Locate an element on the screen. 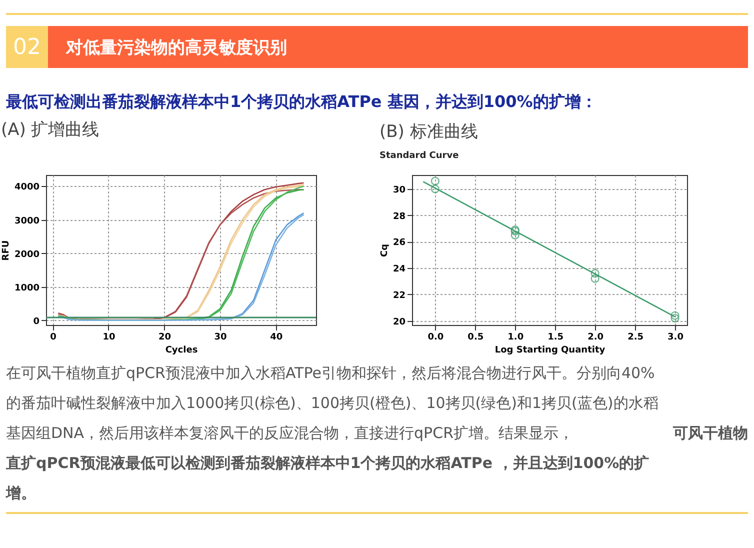 This screenshot has height=548, width=754. x-tick-label: 30 is located at coordinates (220, 337).